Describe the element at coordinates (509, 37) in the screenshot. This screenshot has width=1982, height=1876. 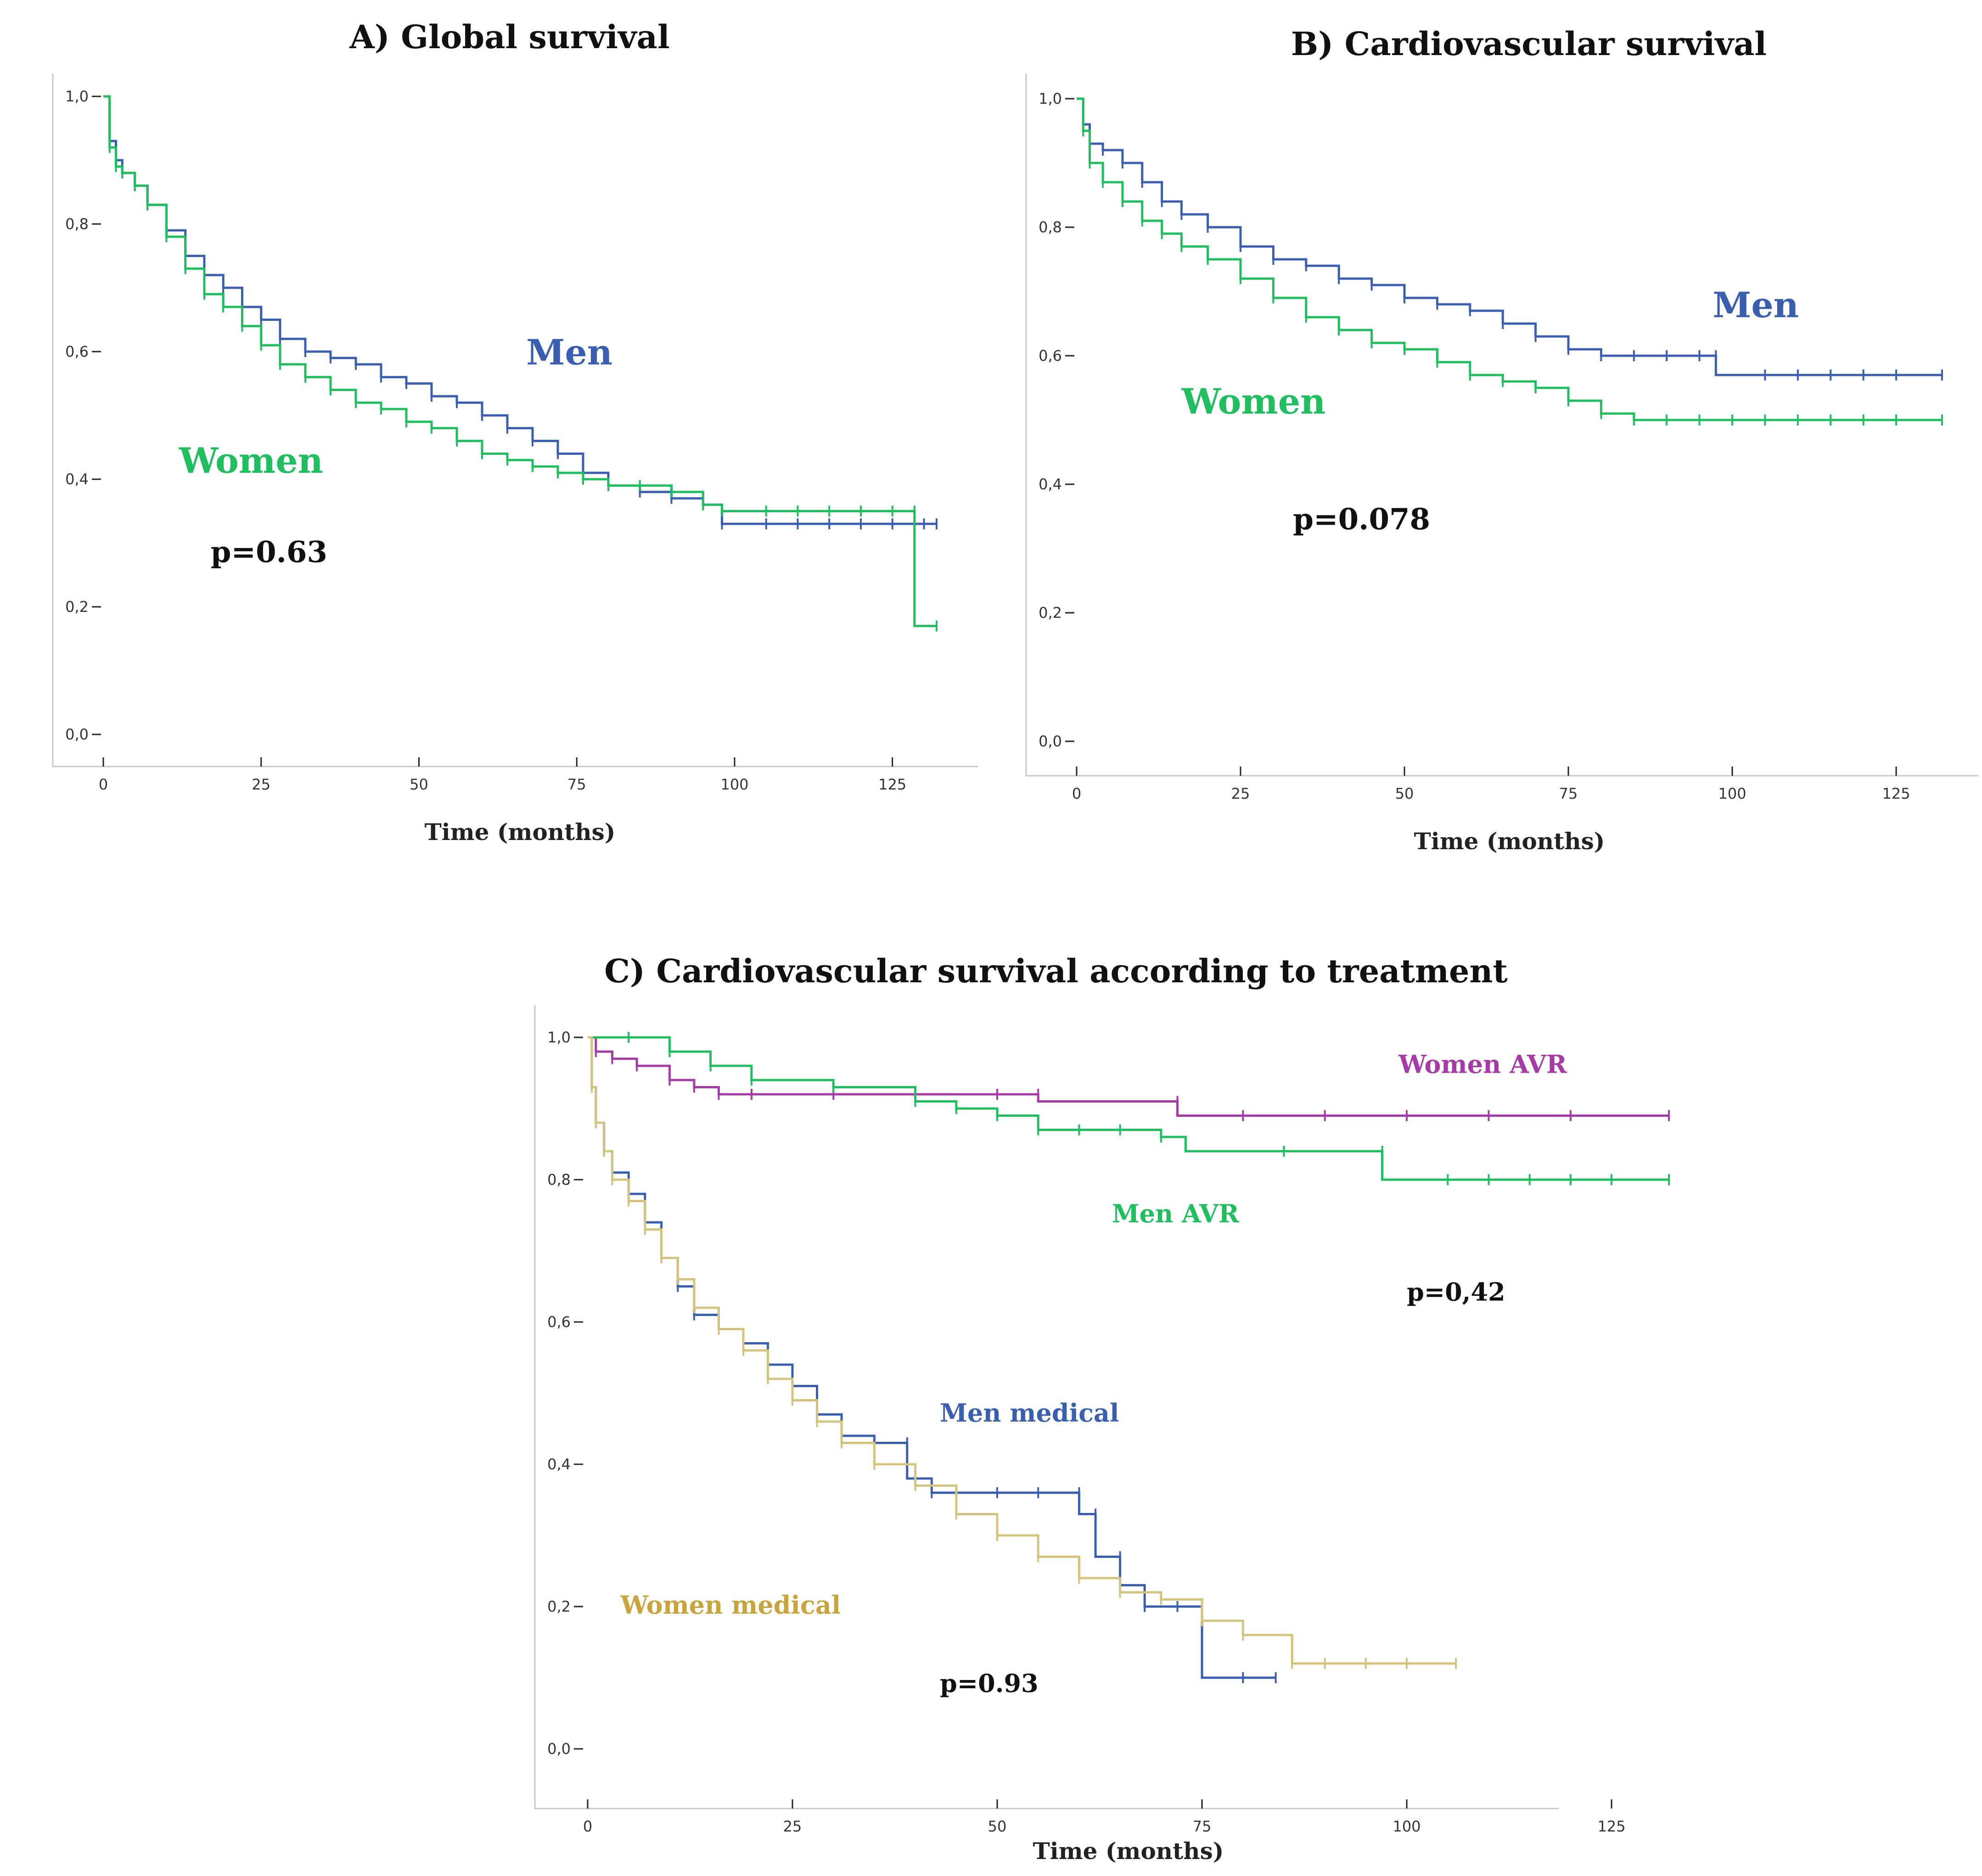
I see `chart-title: A) Global survival` at that location.